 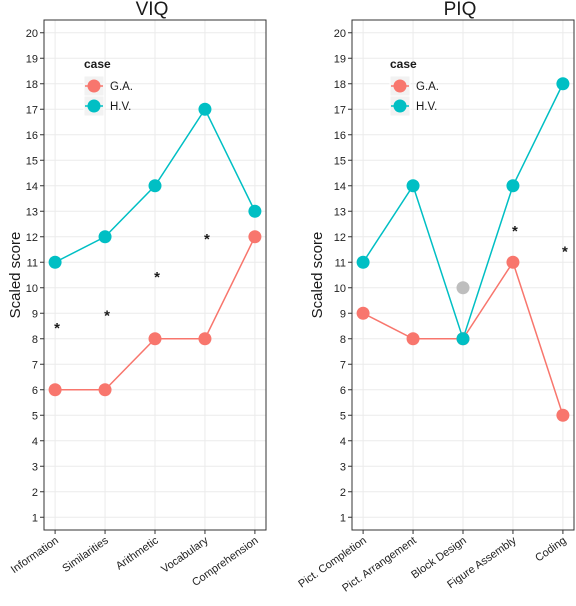 I want to click on extra-data-point, so click(x=463, y=288).